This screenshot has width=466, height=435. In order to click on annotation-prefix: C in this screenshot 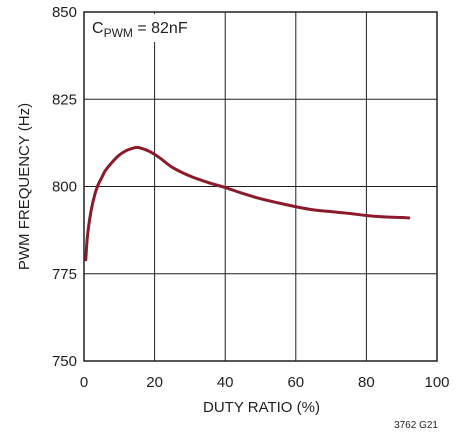, I will do `click(98, 28)`.